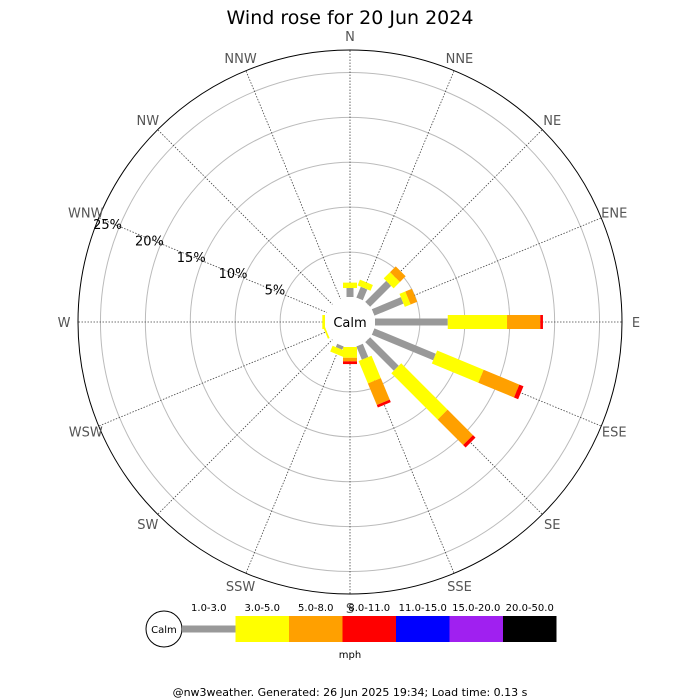  Describe the element at coordinates (86, 214) in the screenshot. I see `direction-label: WNW` at that location.